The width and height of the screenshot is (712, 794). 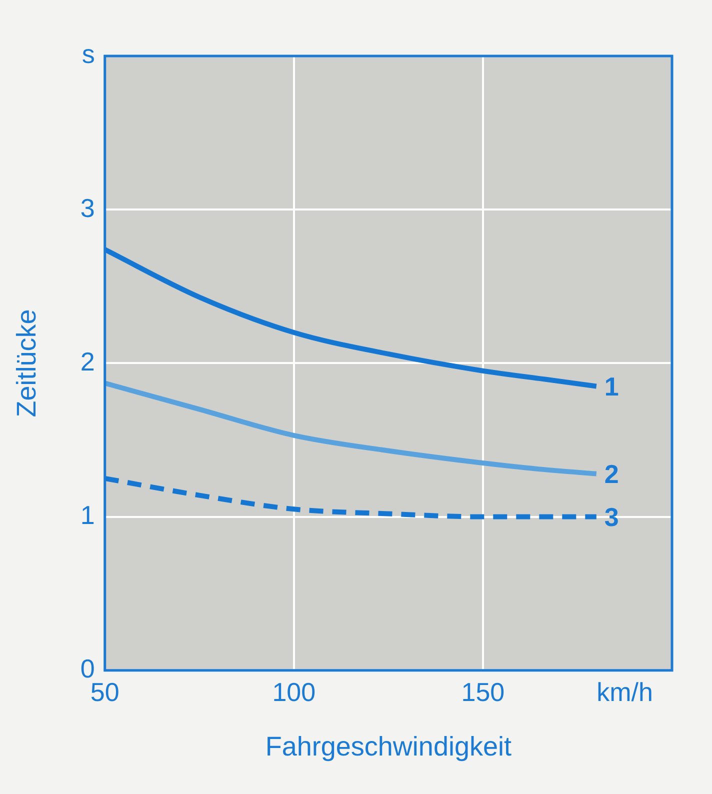 What do you see at coordinates (611, 473) in the screenshot?
I see `series-label: 2` at bounding box center [611, 473].